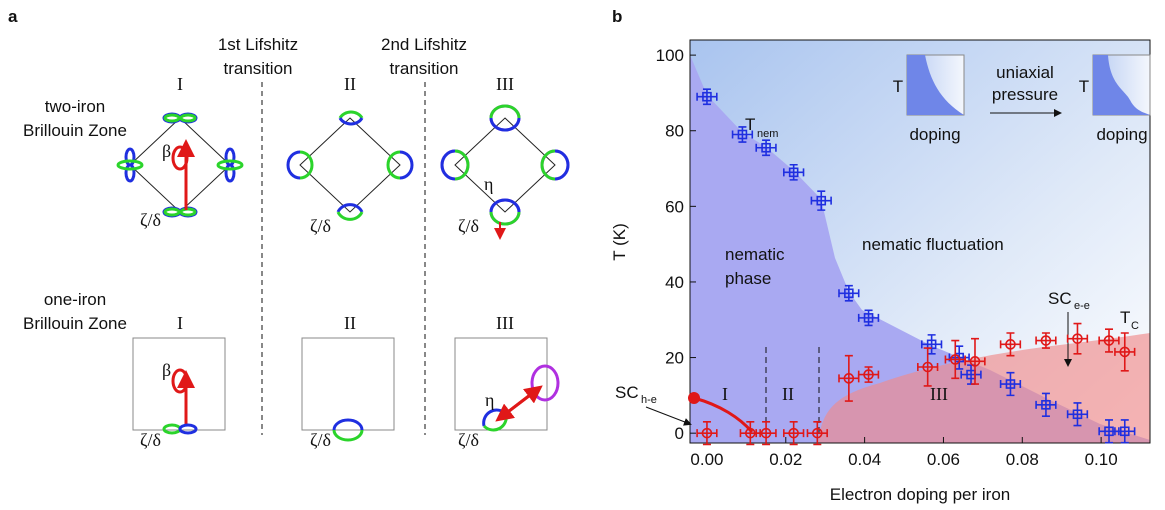 The width and height of the screenshot is (1165, 510). What do you see at coordinates (694, 398) in the screenshot?
I see `sc-he-point` at bounding box center [694, 398].